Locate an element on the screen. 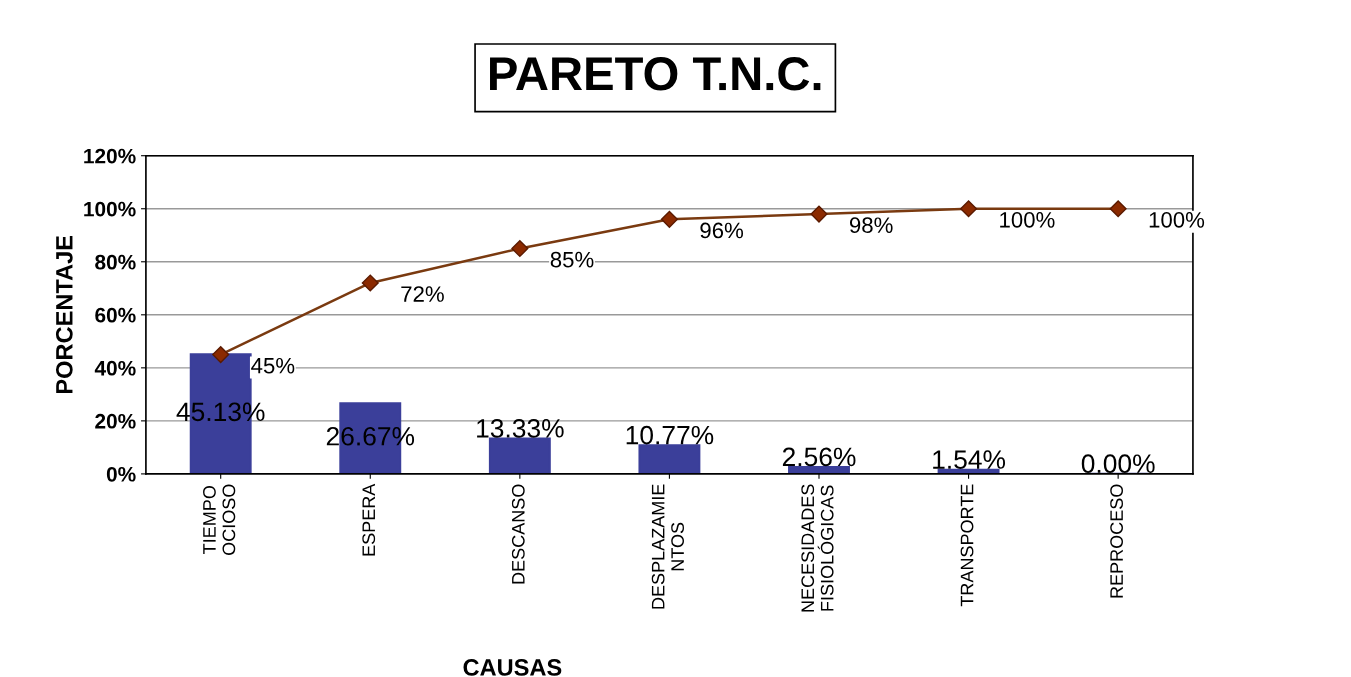  y-tick-label: 20% is located at coordinates (115, 421).